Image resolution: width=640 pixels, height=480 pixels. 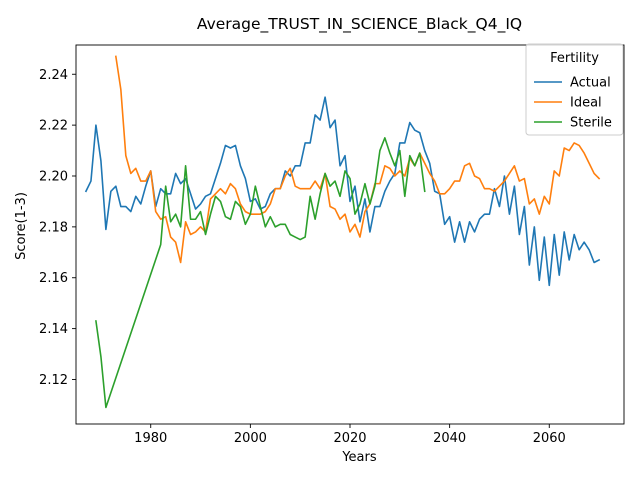 I want to click on legend: Fertility Actual Ideal Sterile, so click(x=574, y=89).